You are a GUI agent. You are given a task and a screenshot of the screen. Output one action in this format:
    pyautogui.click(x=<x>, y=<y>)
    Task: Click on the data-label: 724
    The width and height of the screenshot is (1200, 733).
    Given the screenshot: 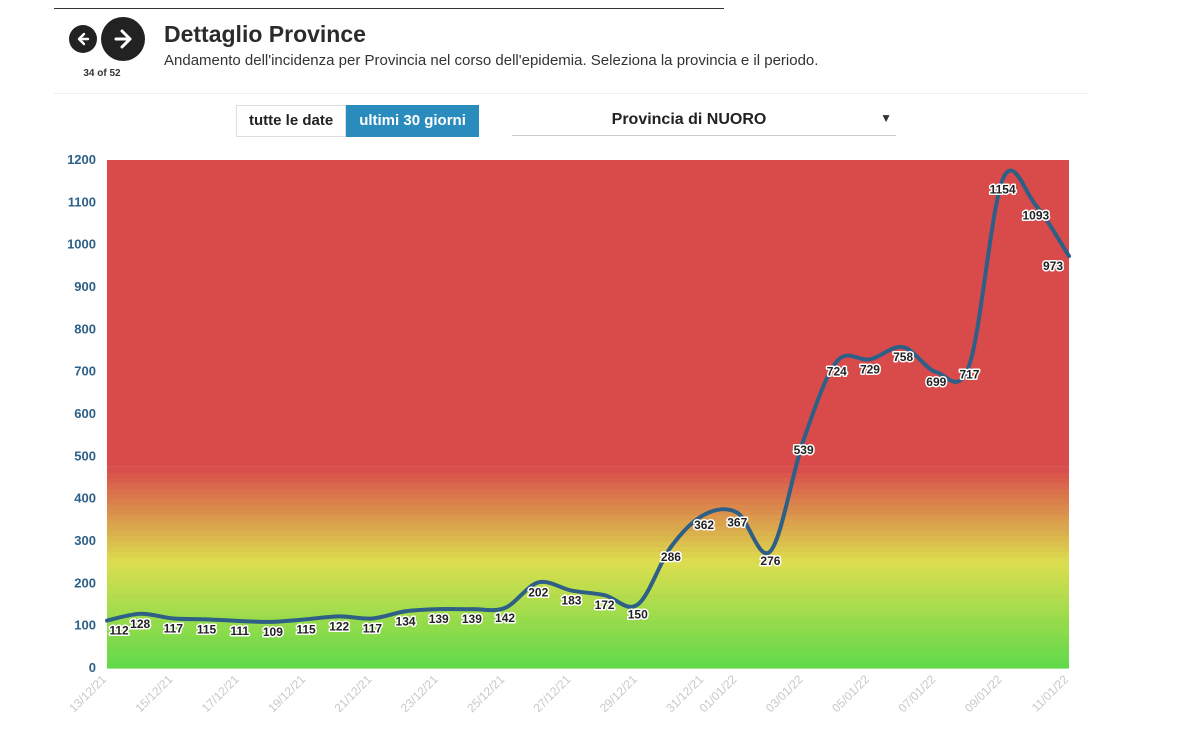 What is the action you would take?
    pyautogui.click(x=837, y=372)
    